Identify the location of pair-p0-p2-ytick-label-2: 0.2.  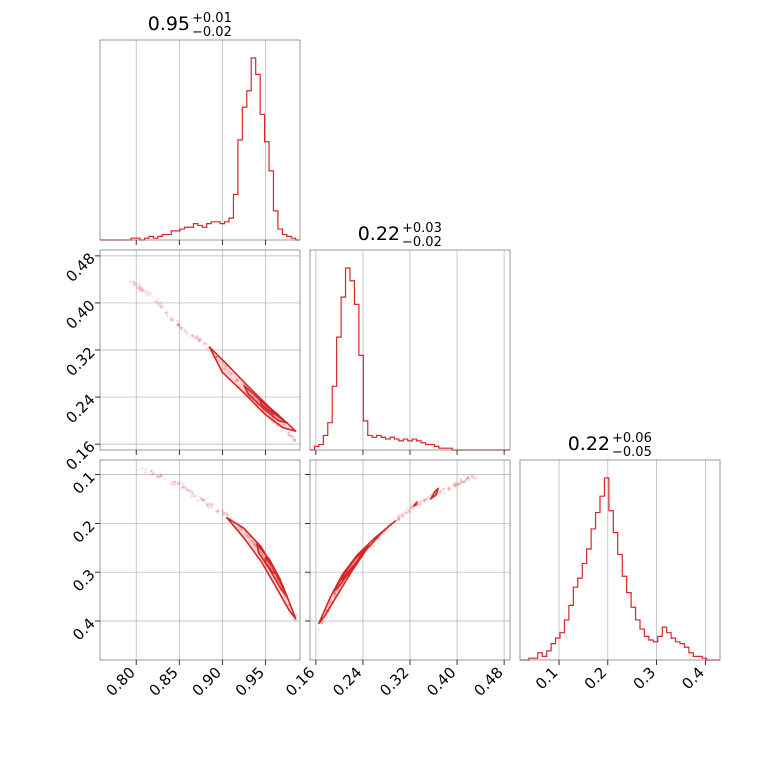
(84, 532).